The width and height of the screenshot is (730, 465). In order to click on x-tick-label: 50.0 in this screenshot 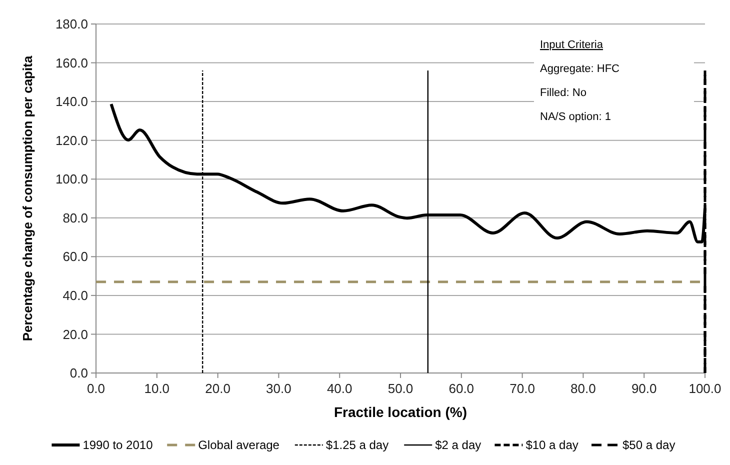, I will do `click(401, 388)`.